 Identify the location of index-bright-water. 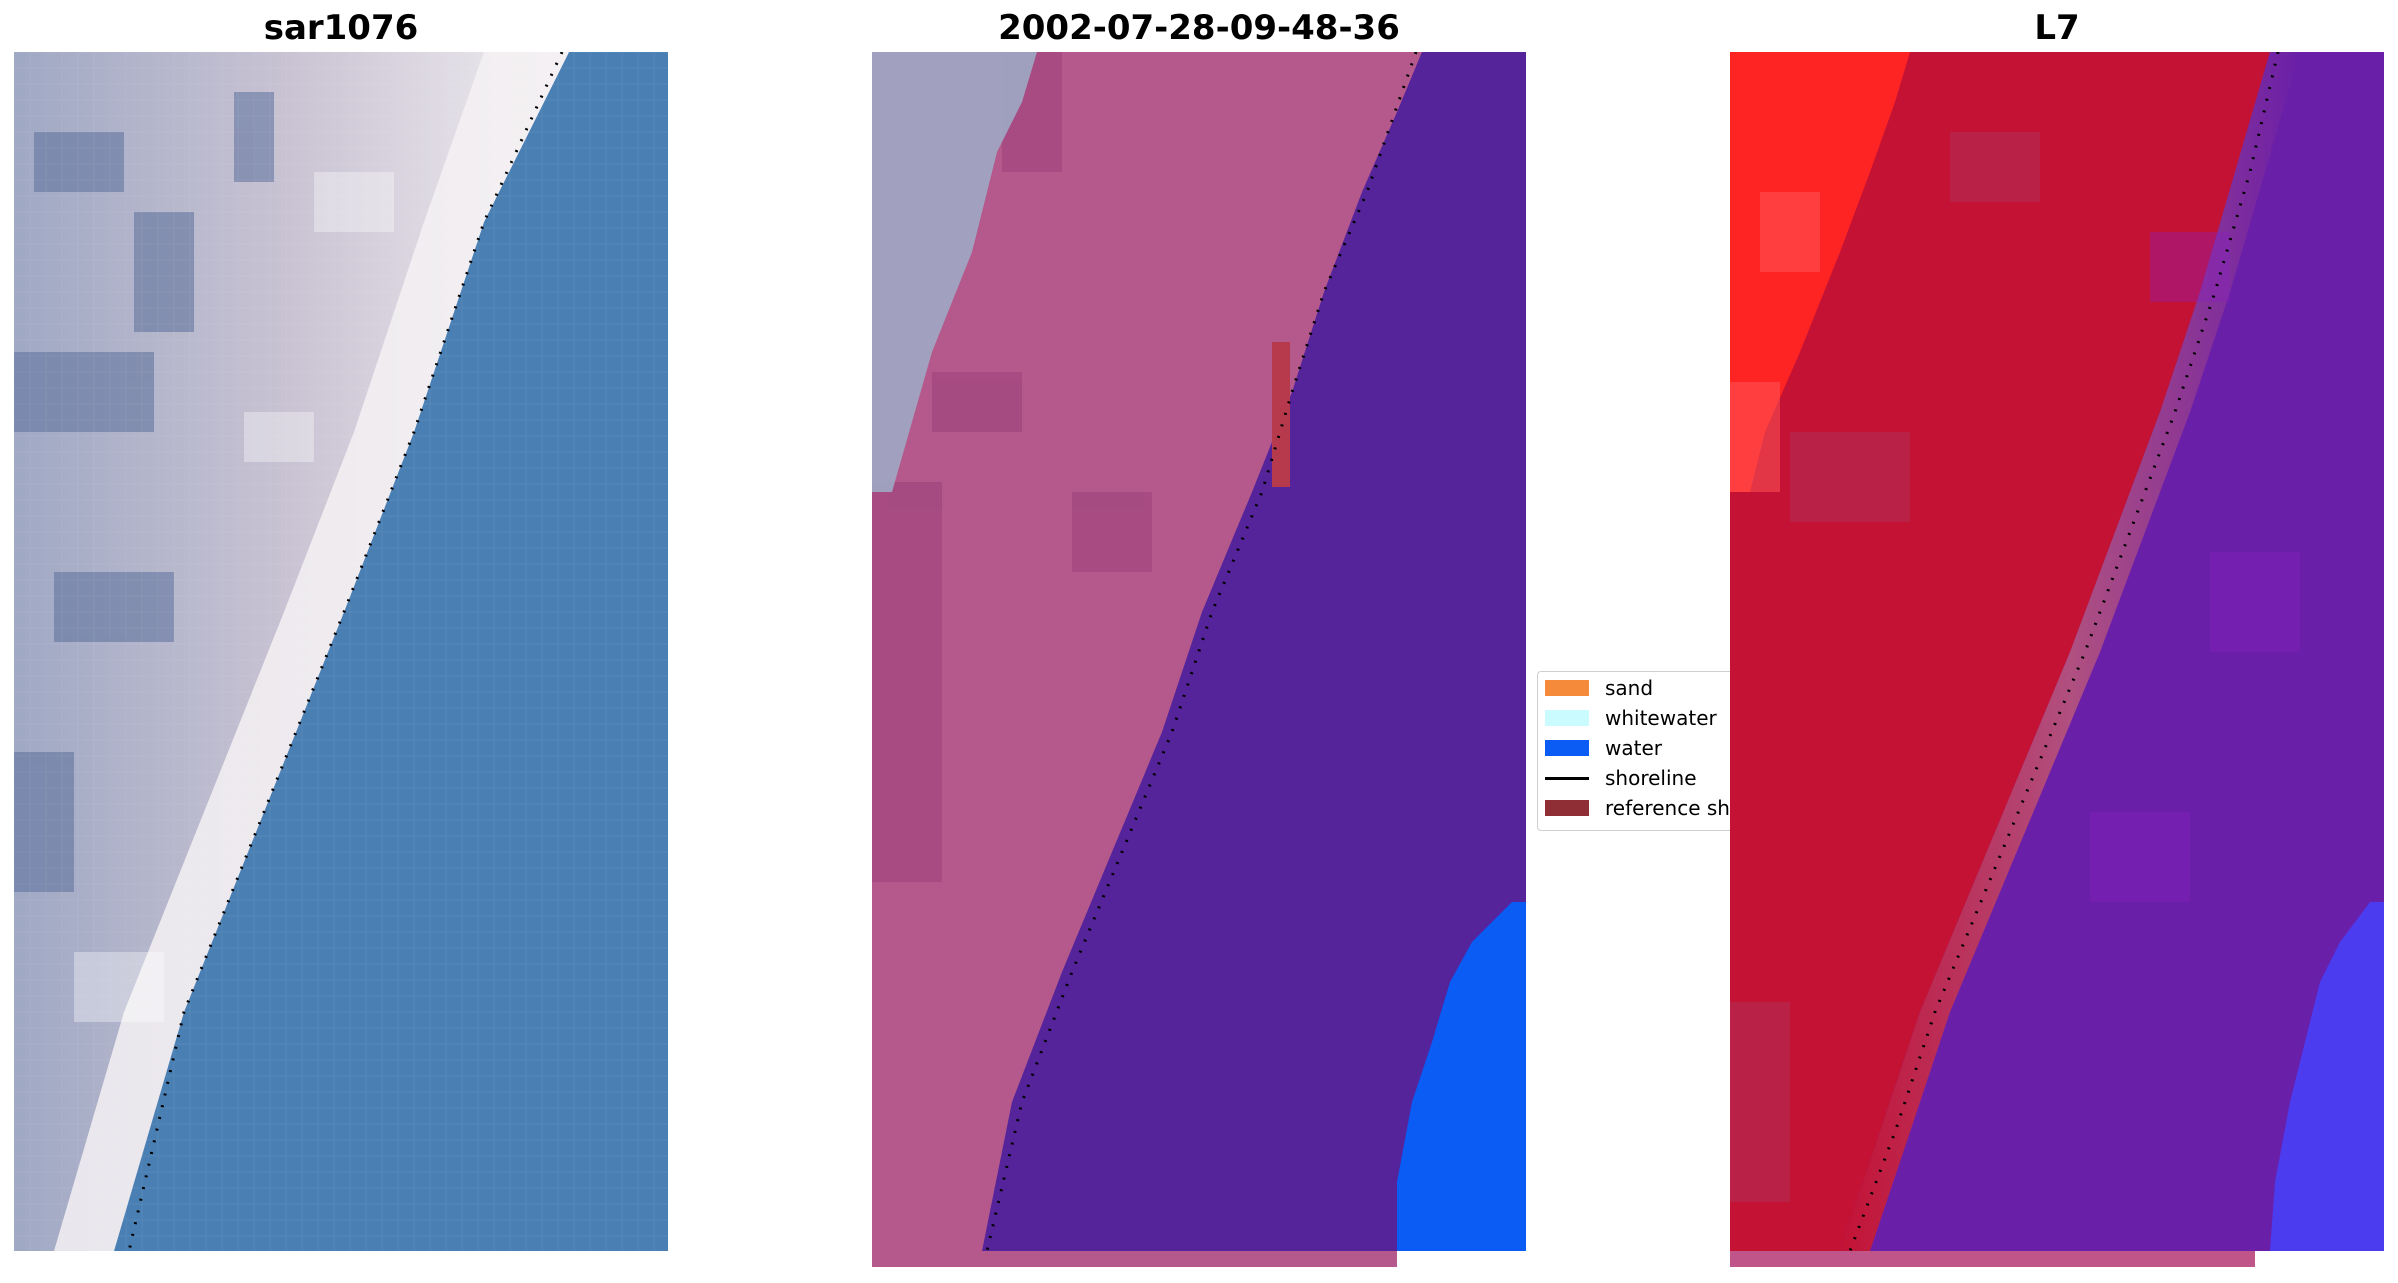
(2327, 1076).